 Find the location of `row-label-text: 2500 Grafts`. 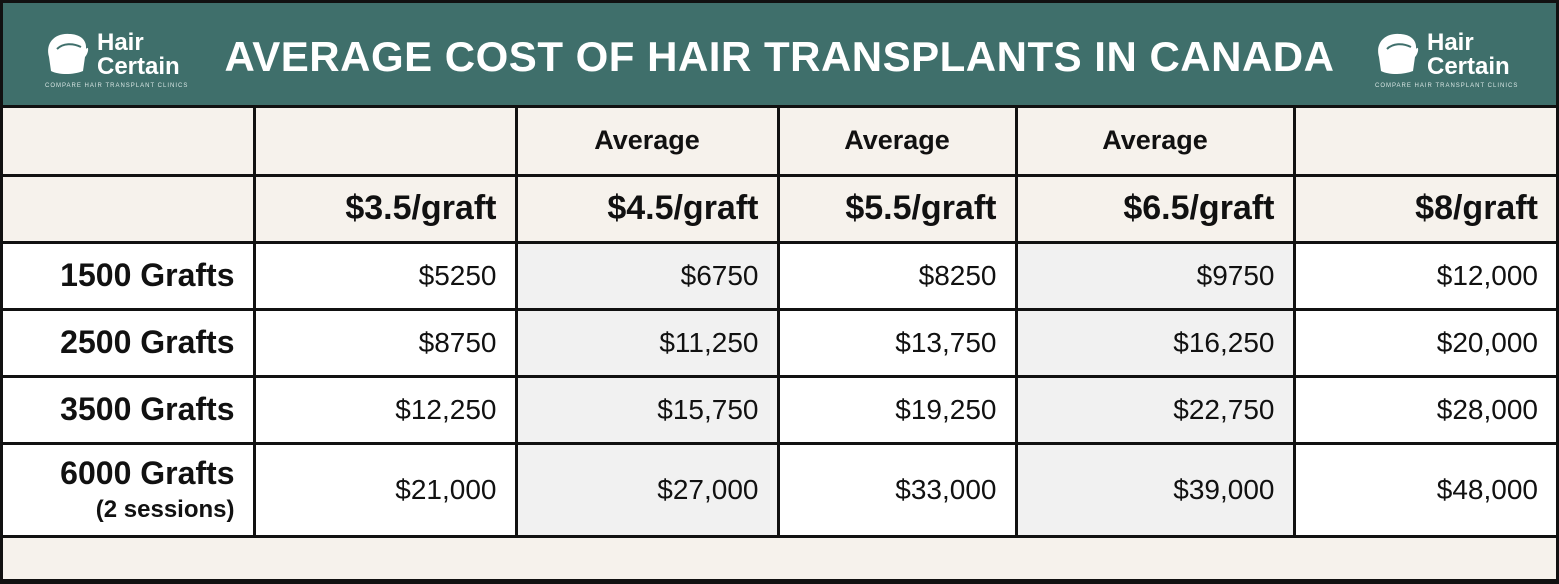

row-label-text: 2500 Grafts is located at coordinates (147, 342).